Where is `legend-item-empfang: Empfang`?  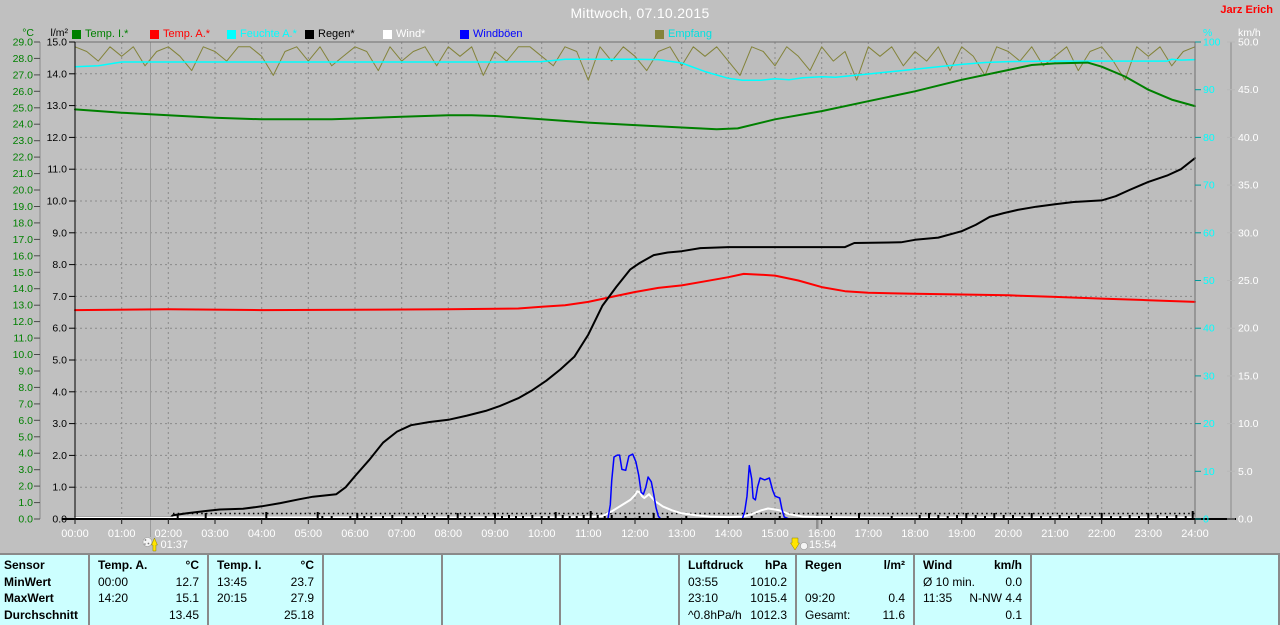
legend-item-empfang: Empfang is located at coordinates (683, 34).